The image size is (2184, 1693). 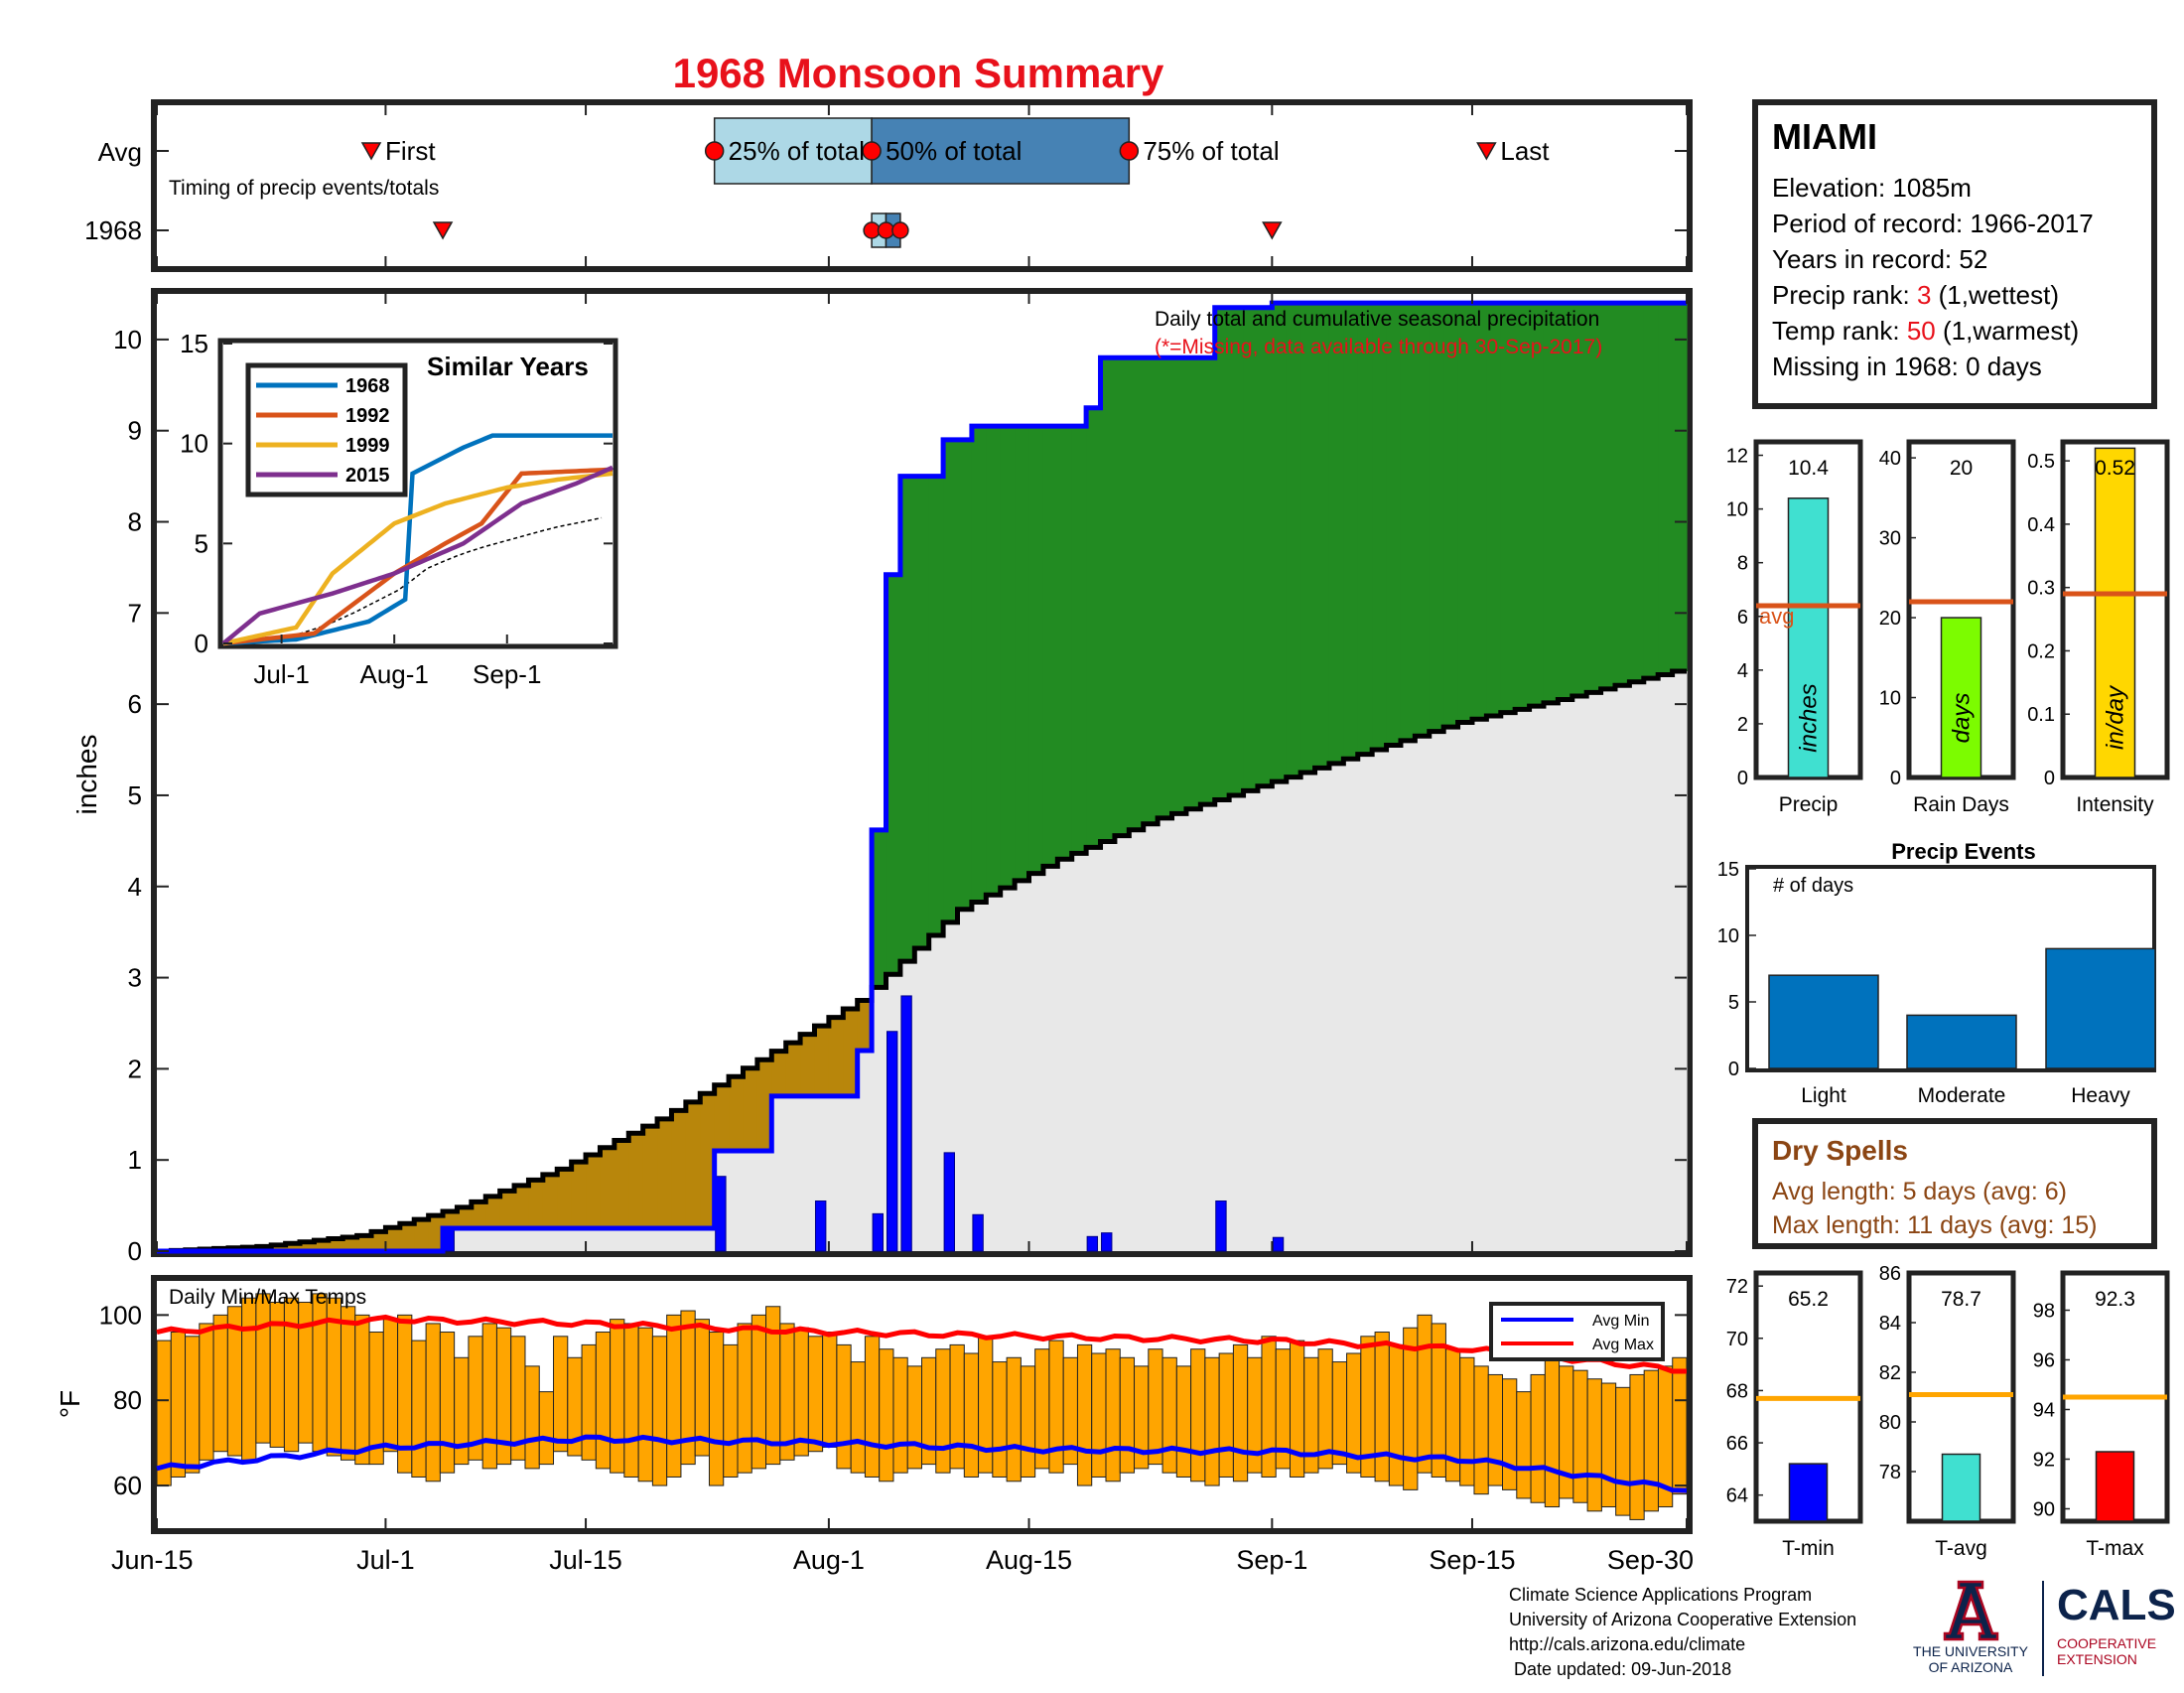 I want to click on precip-ytick-label: 8, so click(x=135, y=522).